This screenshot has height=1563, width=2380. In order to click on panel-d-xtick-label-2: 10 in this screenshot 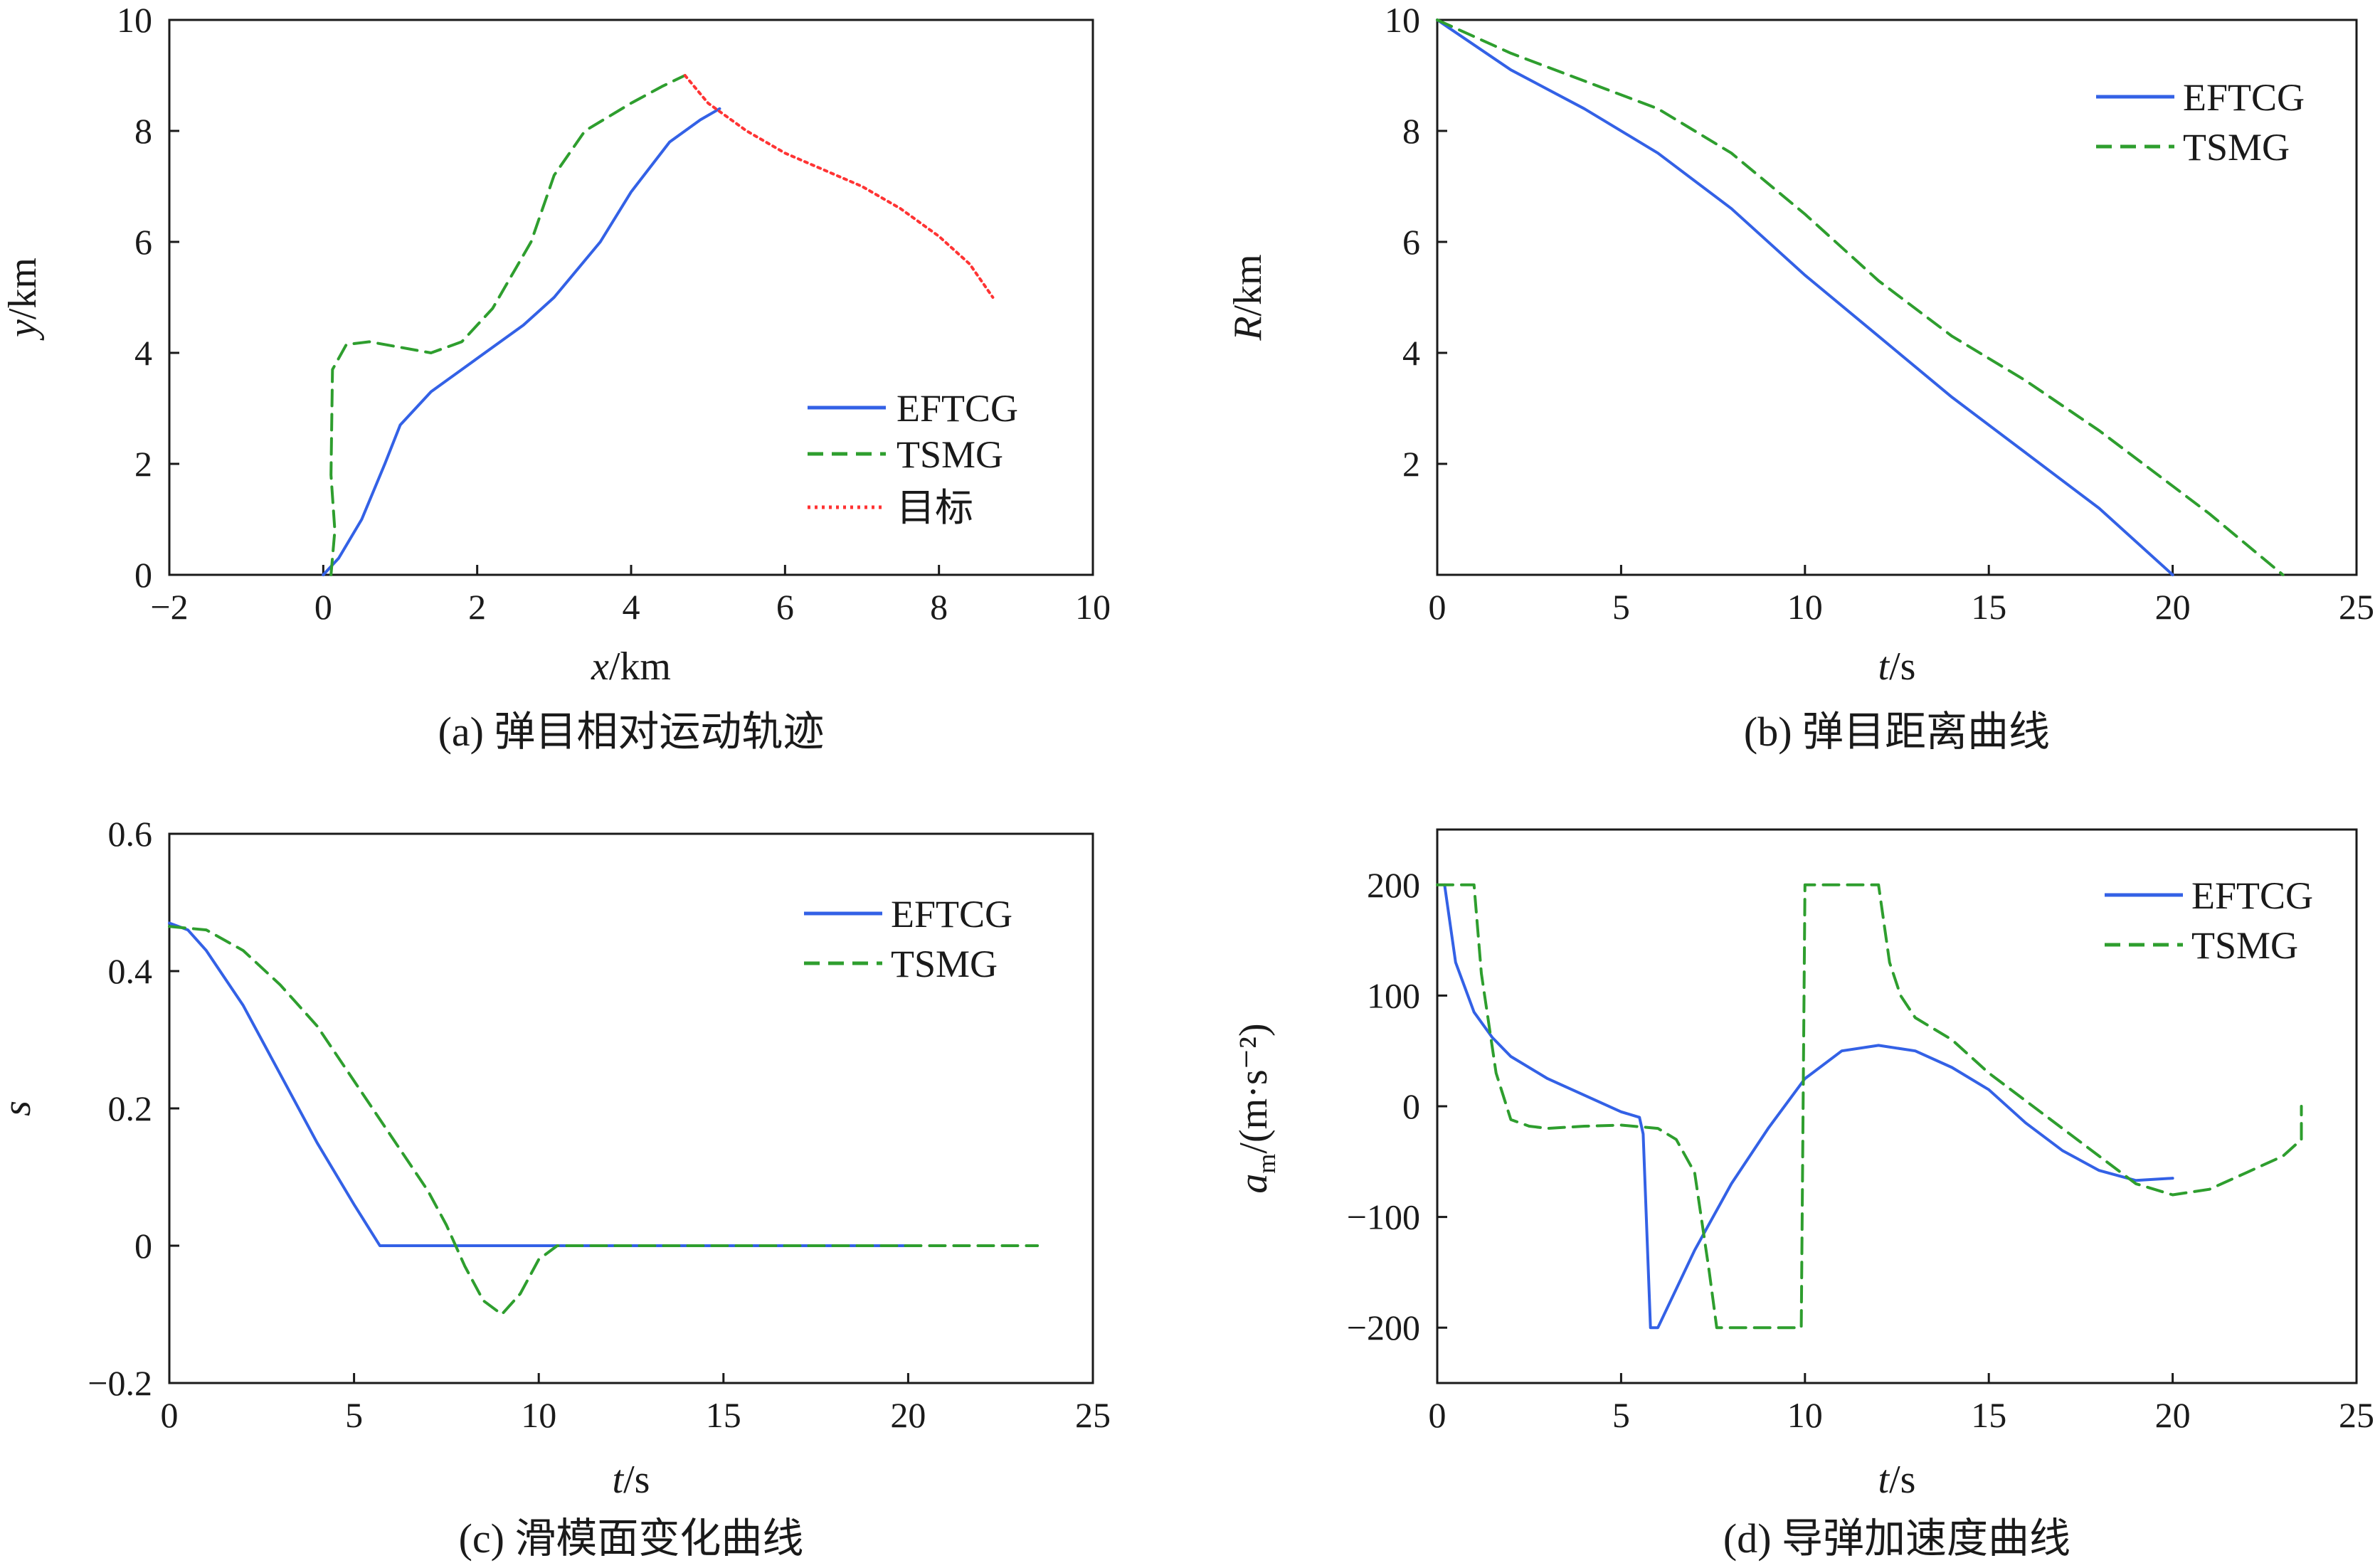, I will do `click(1805, 1415)`.